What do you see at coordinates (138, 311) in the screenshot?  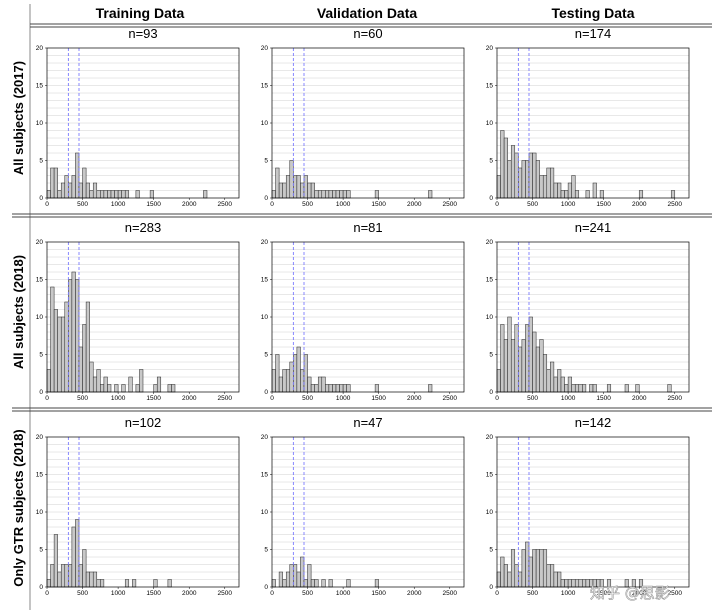 I see `histogram-panel: n=283 0 500 1000 1500 2000 2500 0 5 10 15 20` at bounding box center [138, 311].